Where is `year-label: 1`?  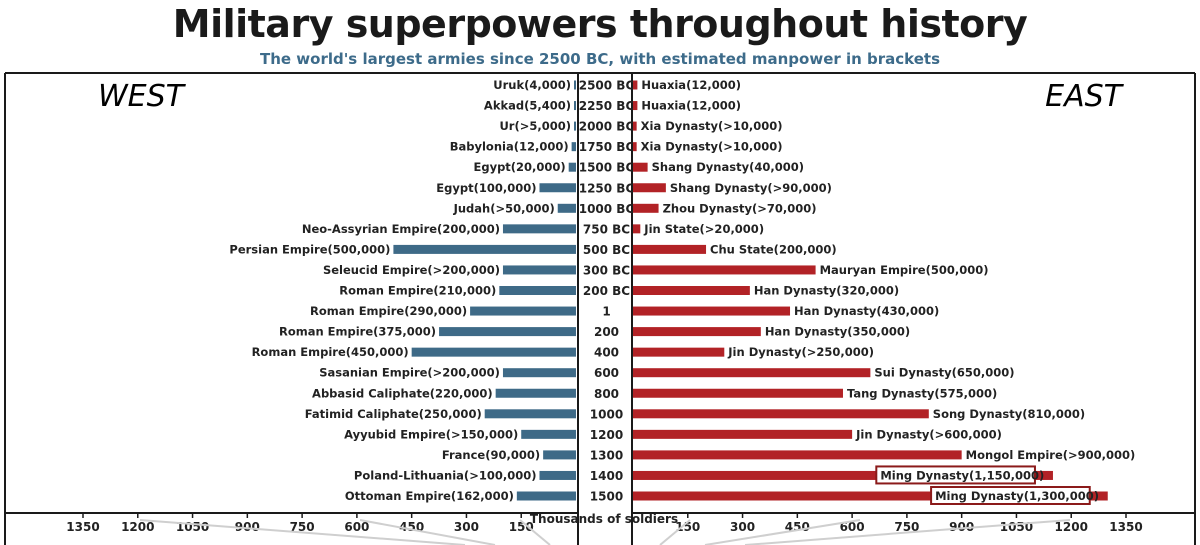 year-label: 1 is located at coordinates (606, 312).